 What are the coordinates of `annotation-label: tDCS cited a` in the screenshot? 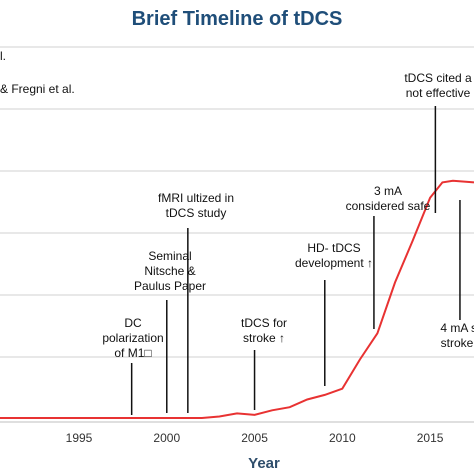 It's located at (438, 78).